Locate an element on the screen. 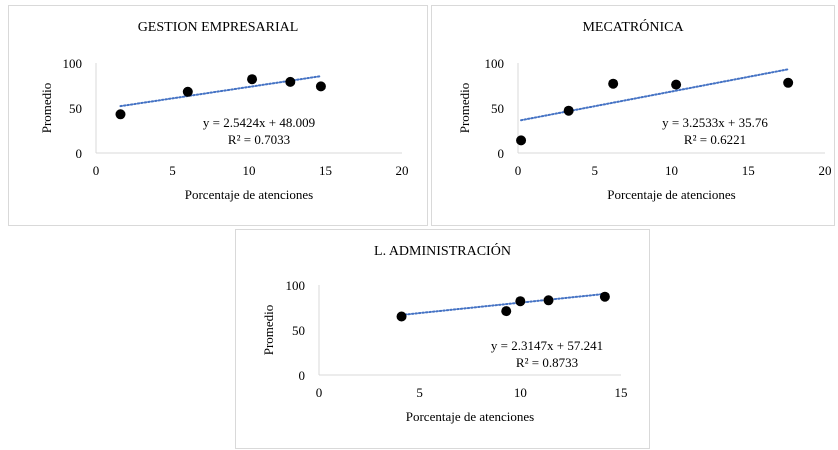  trendline-equation: y = 2.5424x + 48.009 is located at coordinates (259, 122).